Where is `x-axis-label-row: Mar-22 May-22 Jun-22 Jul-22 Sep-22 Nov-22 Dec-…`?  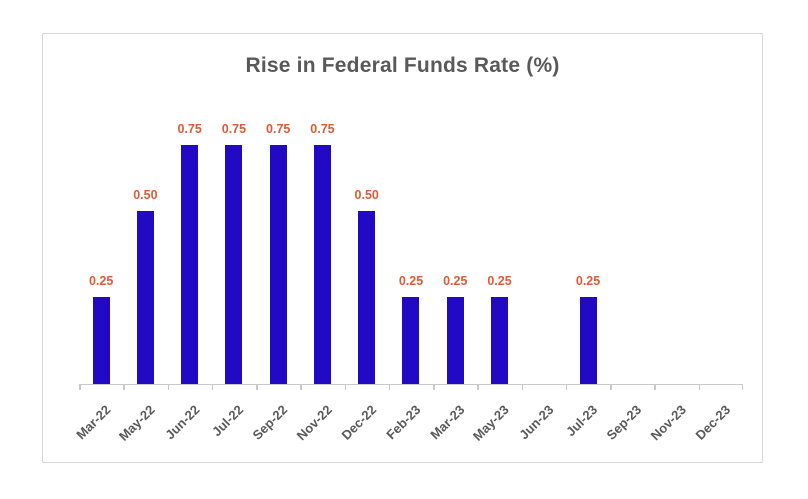
x-axis-label-row: Mar-22 May-22 Jun-22 Jul-22 Sep-22 Nov-22 Dec-… is located at coordinates (408, 427).